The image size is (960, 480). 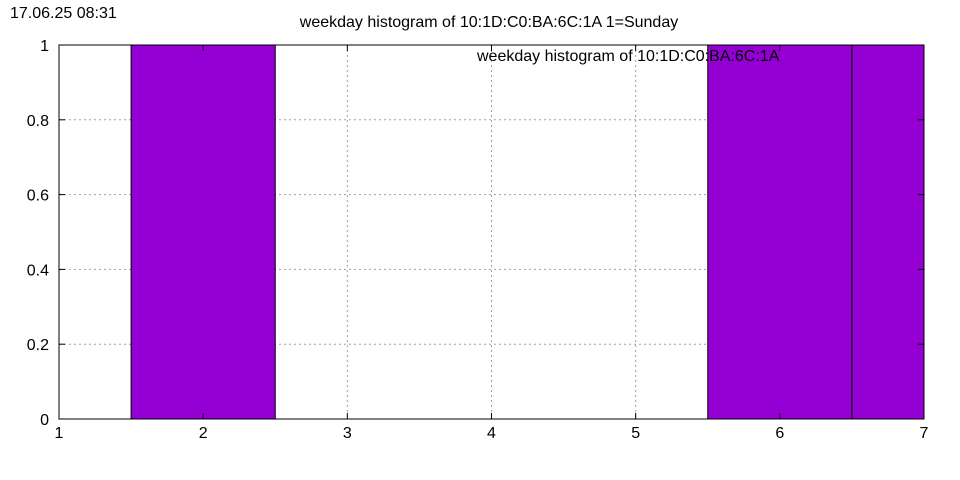 I want to click on x-tick-label: 6, so click(x=779, y=433).